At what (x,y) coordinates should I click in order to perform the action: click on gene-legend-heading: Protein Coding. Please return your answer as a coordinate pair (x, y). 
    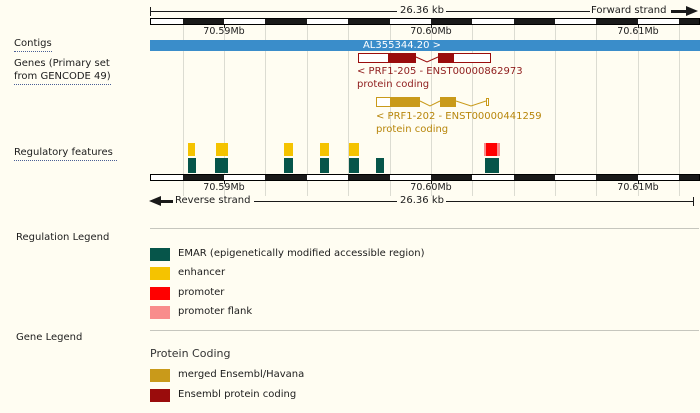
    Looking at the image, I should click on (190, 353).